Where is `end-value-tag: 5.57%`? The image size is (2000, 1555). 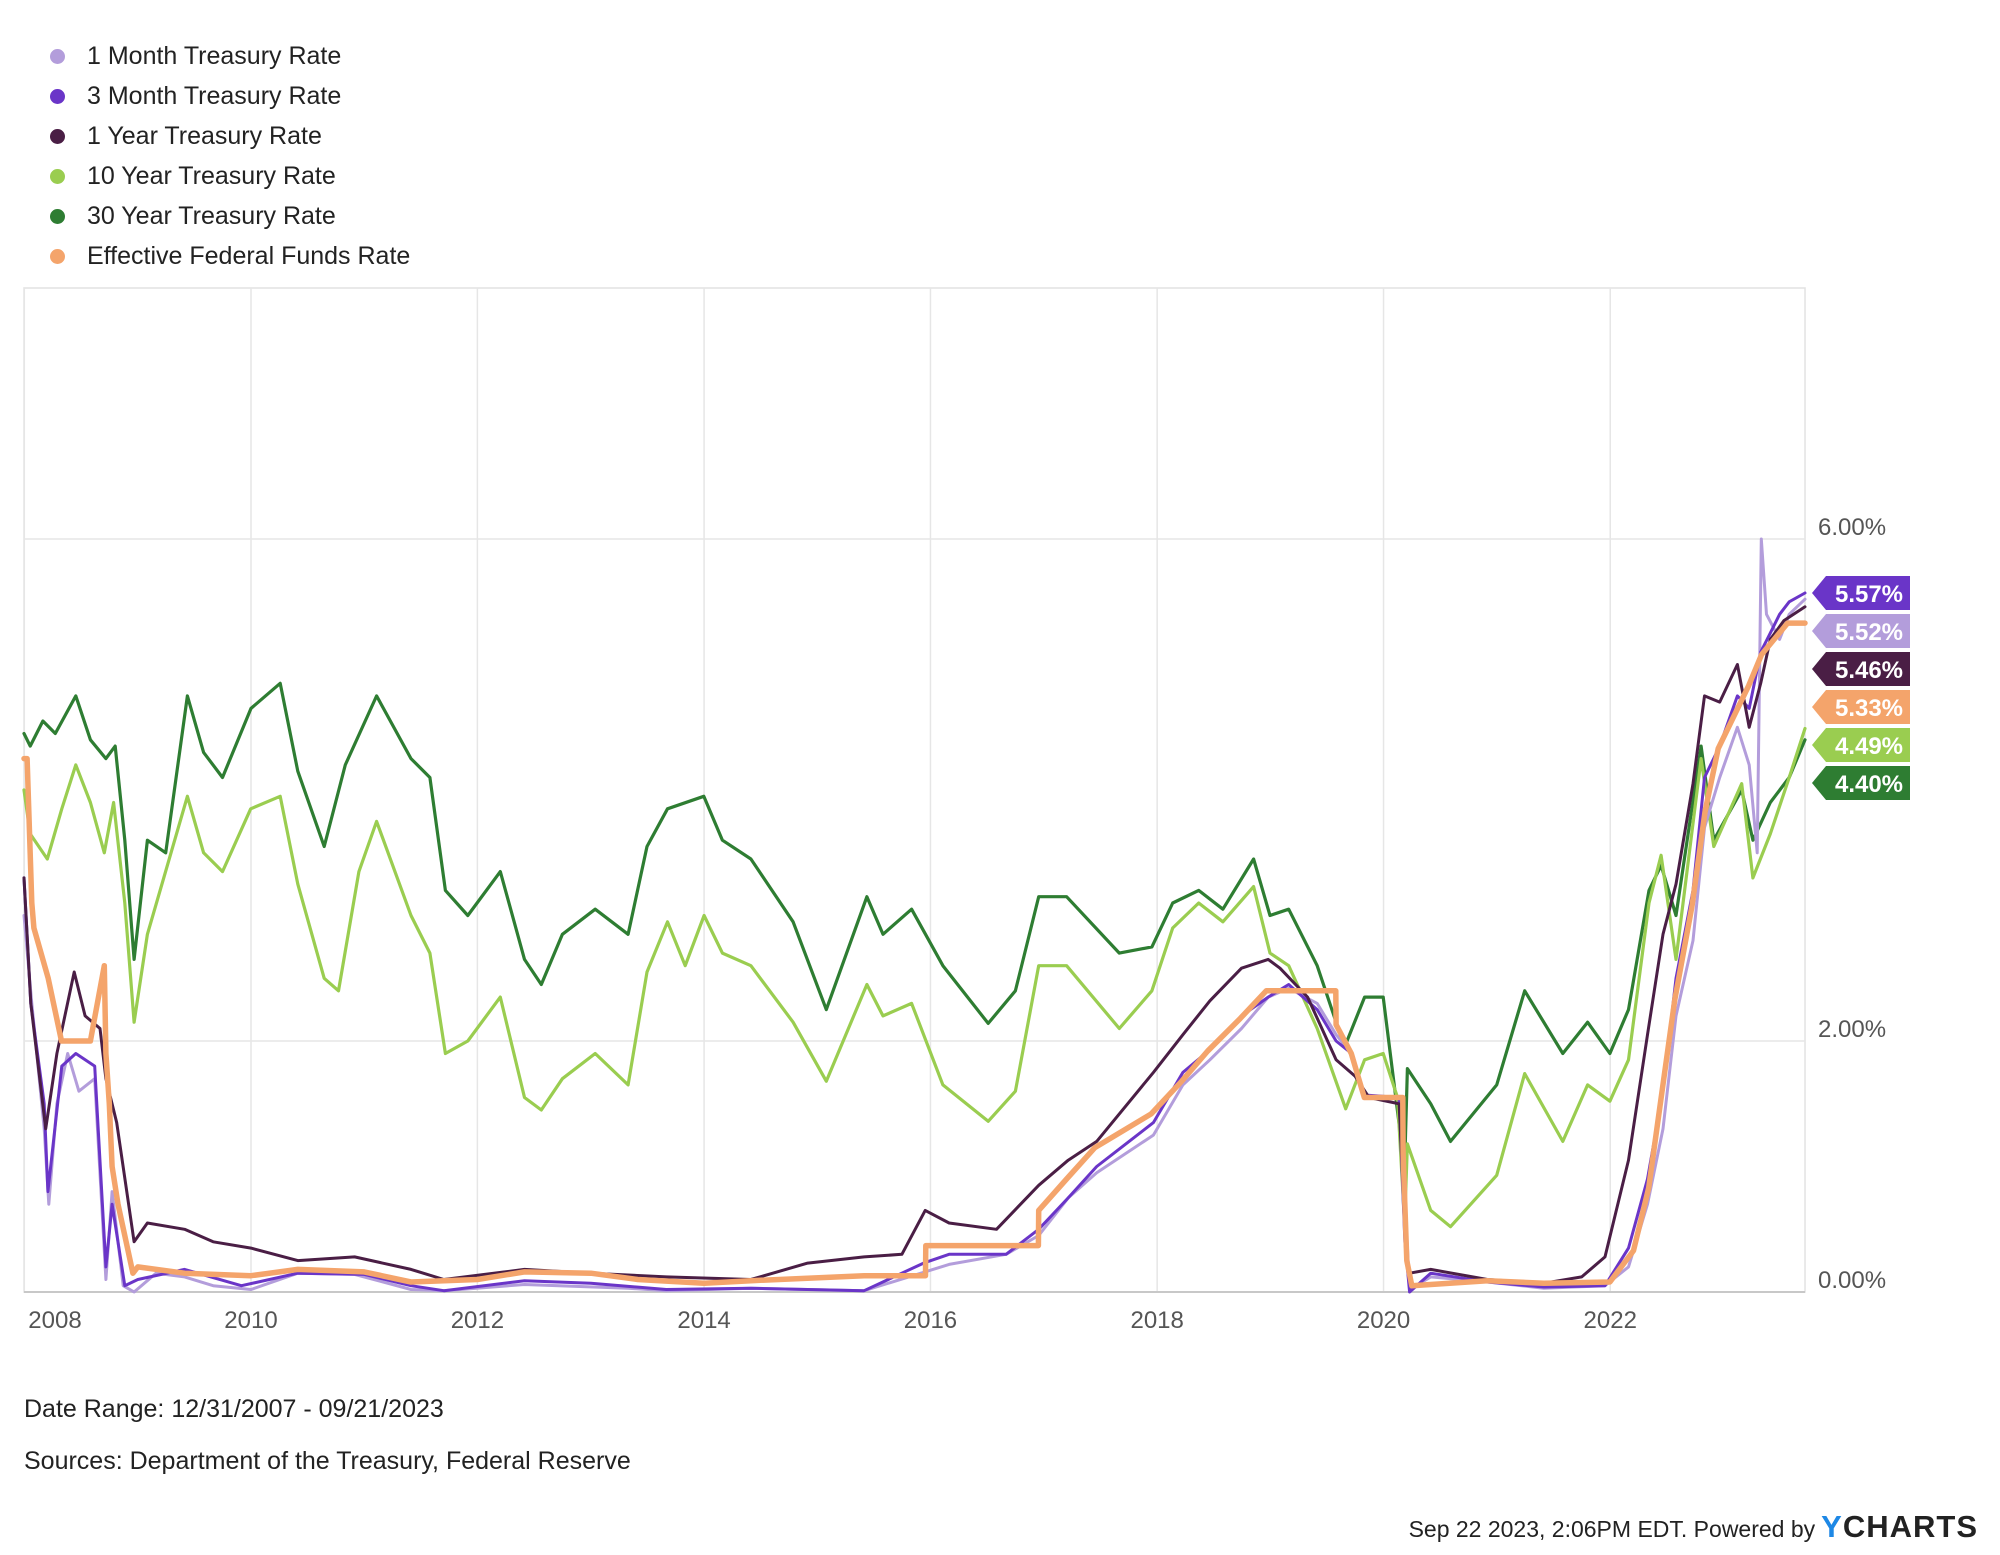
end-value-tag: 5.57% is located at coordinates (1861, 592).